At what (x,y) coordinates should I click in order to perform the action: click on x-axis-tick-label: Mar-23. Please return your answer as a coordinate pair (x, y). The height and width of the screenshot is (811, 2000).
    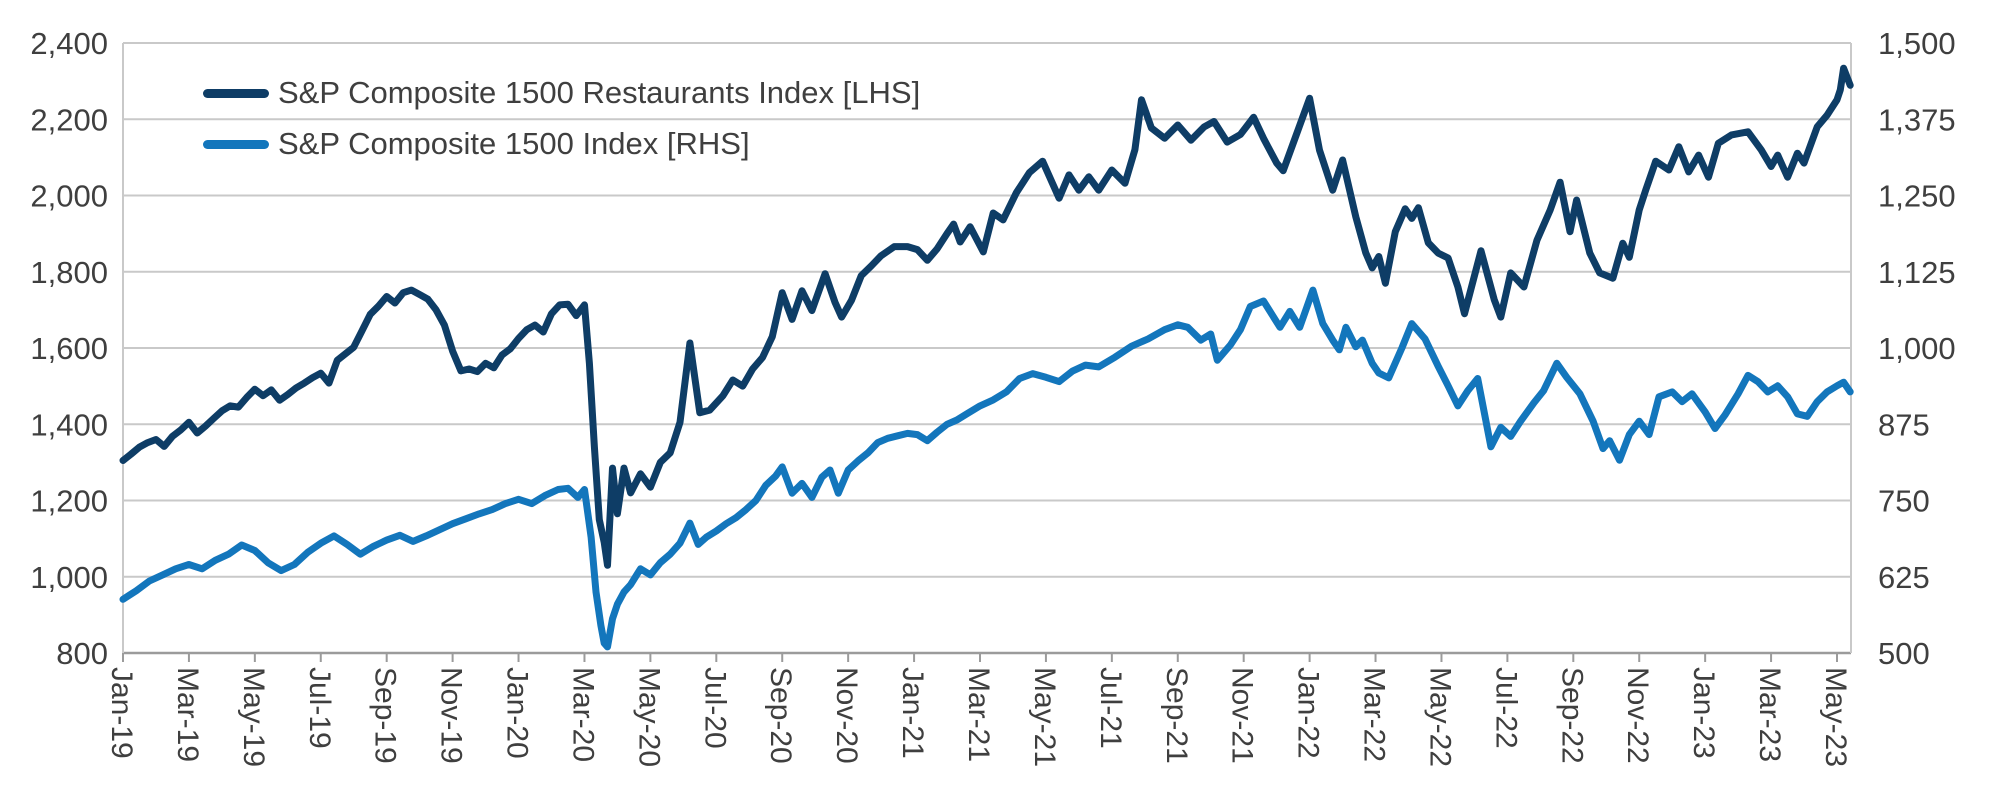
    Looking at the image, I should click on (1769, 714).